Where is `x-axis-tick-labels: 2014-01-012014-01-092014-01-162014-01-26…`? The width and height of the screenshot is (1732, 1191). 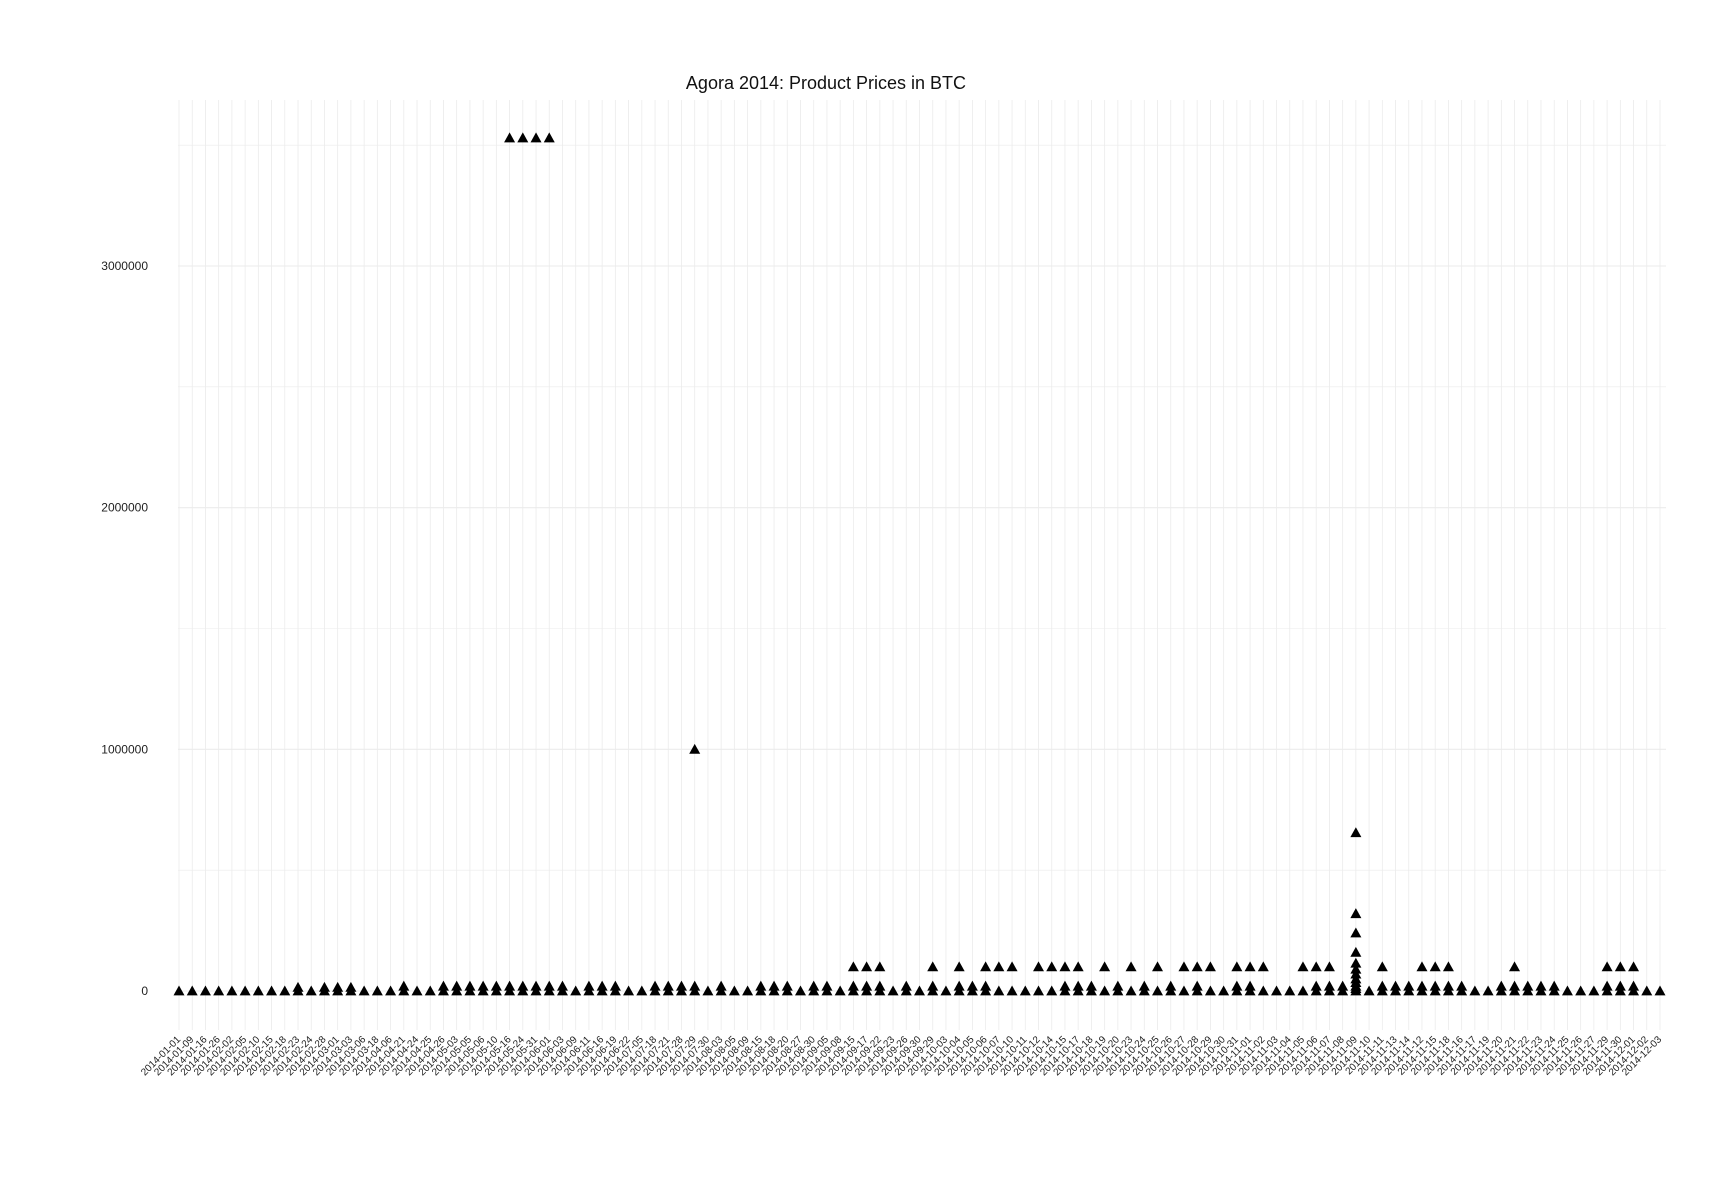 x-axis-tick-labels: 2014-01-012014-01-092014-01-162014-01-26… is located at coordinates (901, 1056).